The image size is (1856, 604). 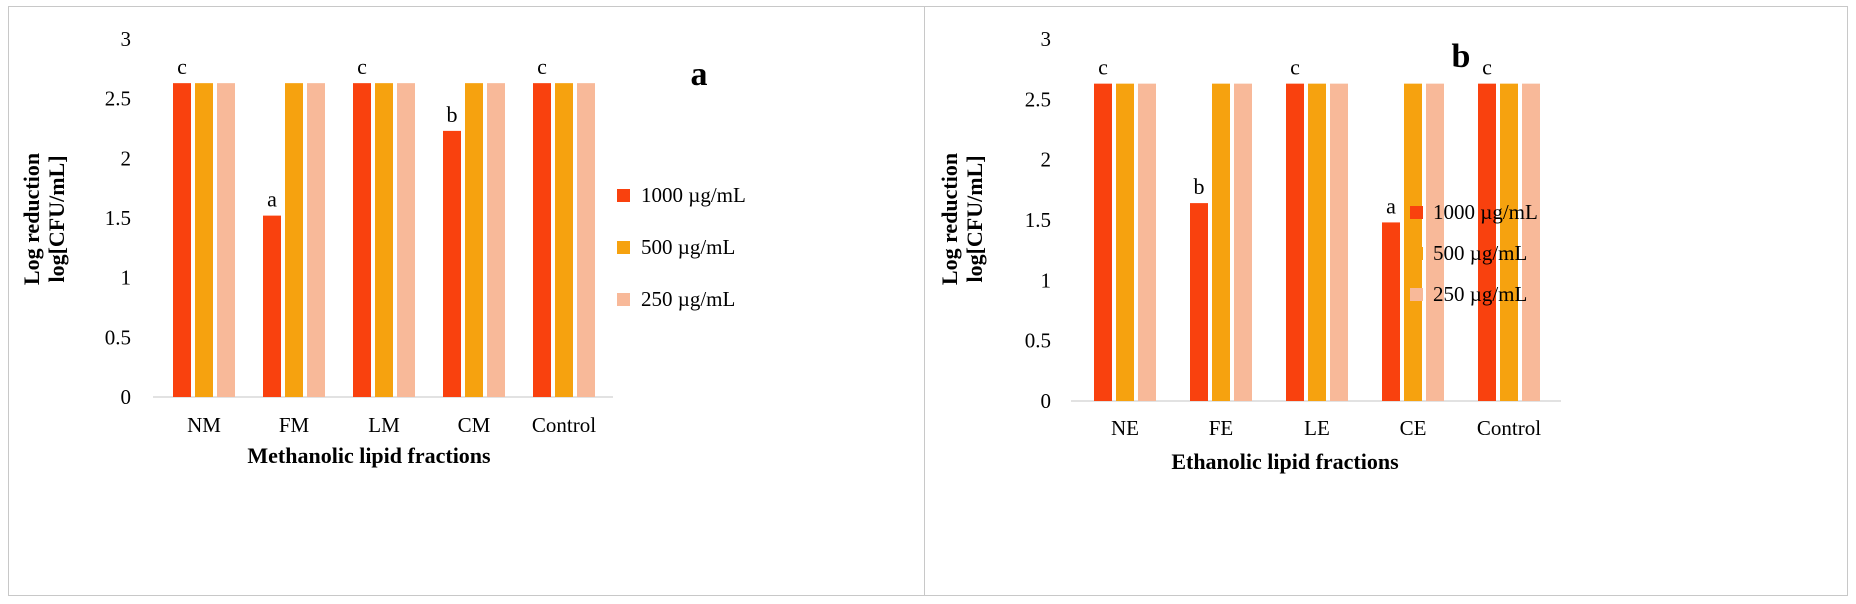 I want to click on bar-250-fe, so click(x=1243, y=242).